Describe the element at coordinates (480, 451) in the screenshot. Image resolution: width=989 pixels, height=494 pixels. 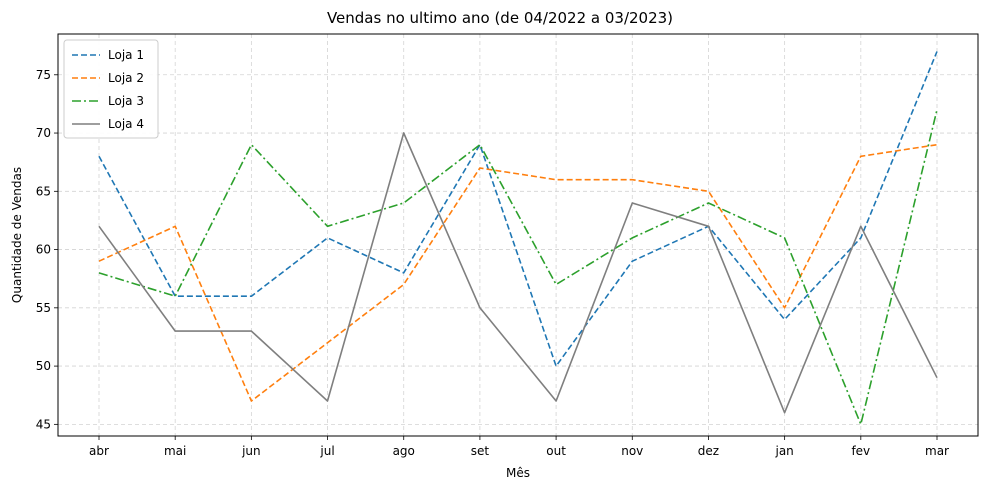
I see `x-tick-label: set` at that location.